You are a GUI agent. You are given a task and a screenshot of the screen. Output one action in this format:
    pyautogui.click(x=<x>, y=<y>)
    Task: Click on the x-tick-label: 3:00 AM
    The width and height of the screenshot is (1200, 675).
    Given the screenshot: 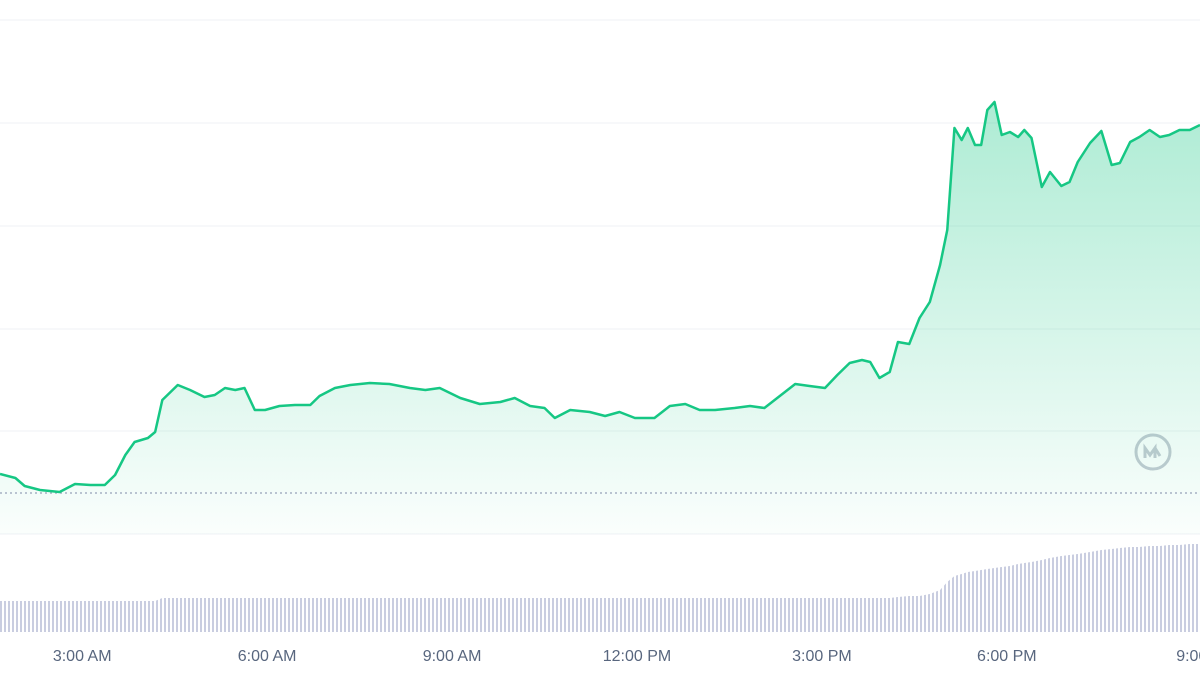 What is the action you would take?
    pyautogui.click(x=82, y=656)
    